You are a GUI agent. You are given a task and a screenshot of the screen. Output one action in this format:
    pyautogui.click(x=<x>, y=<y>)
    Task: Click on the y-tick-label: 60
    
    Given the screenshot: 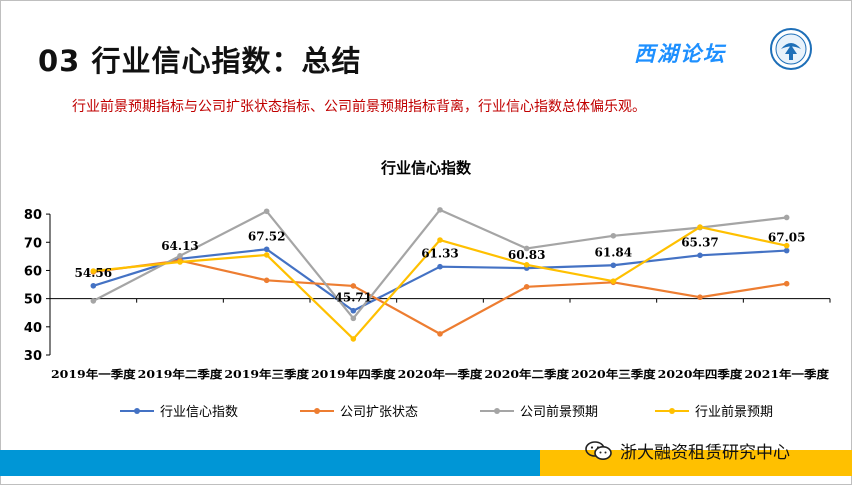 What is the action you would take?
    pyautogui.click(x=33, y=271)
    